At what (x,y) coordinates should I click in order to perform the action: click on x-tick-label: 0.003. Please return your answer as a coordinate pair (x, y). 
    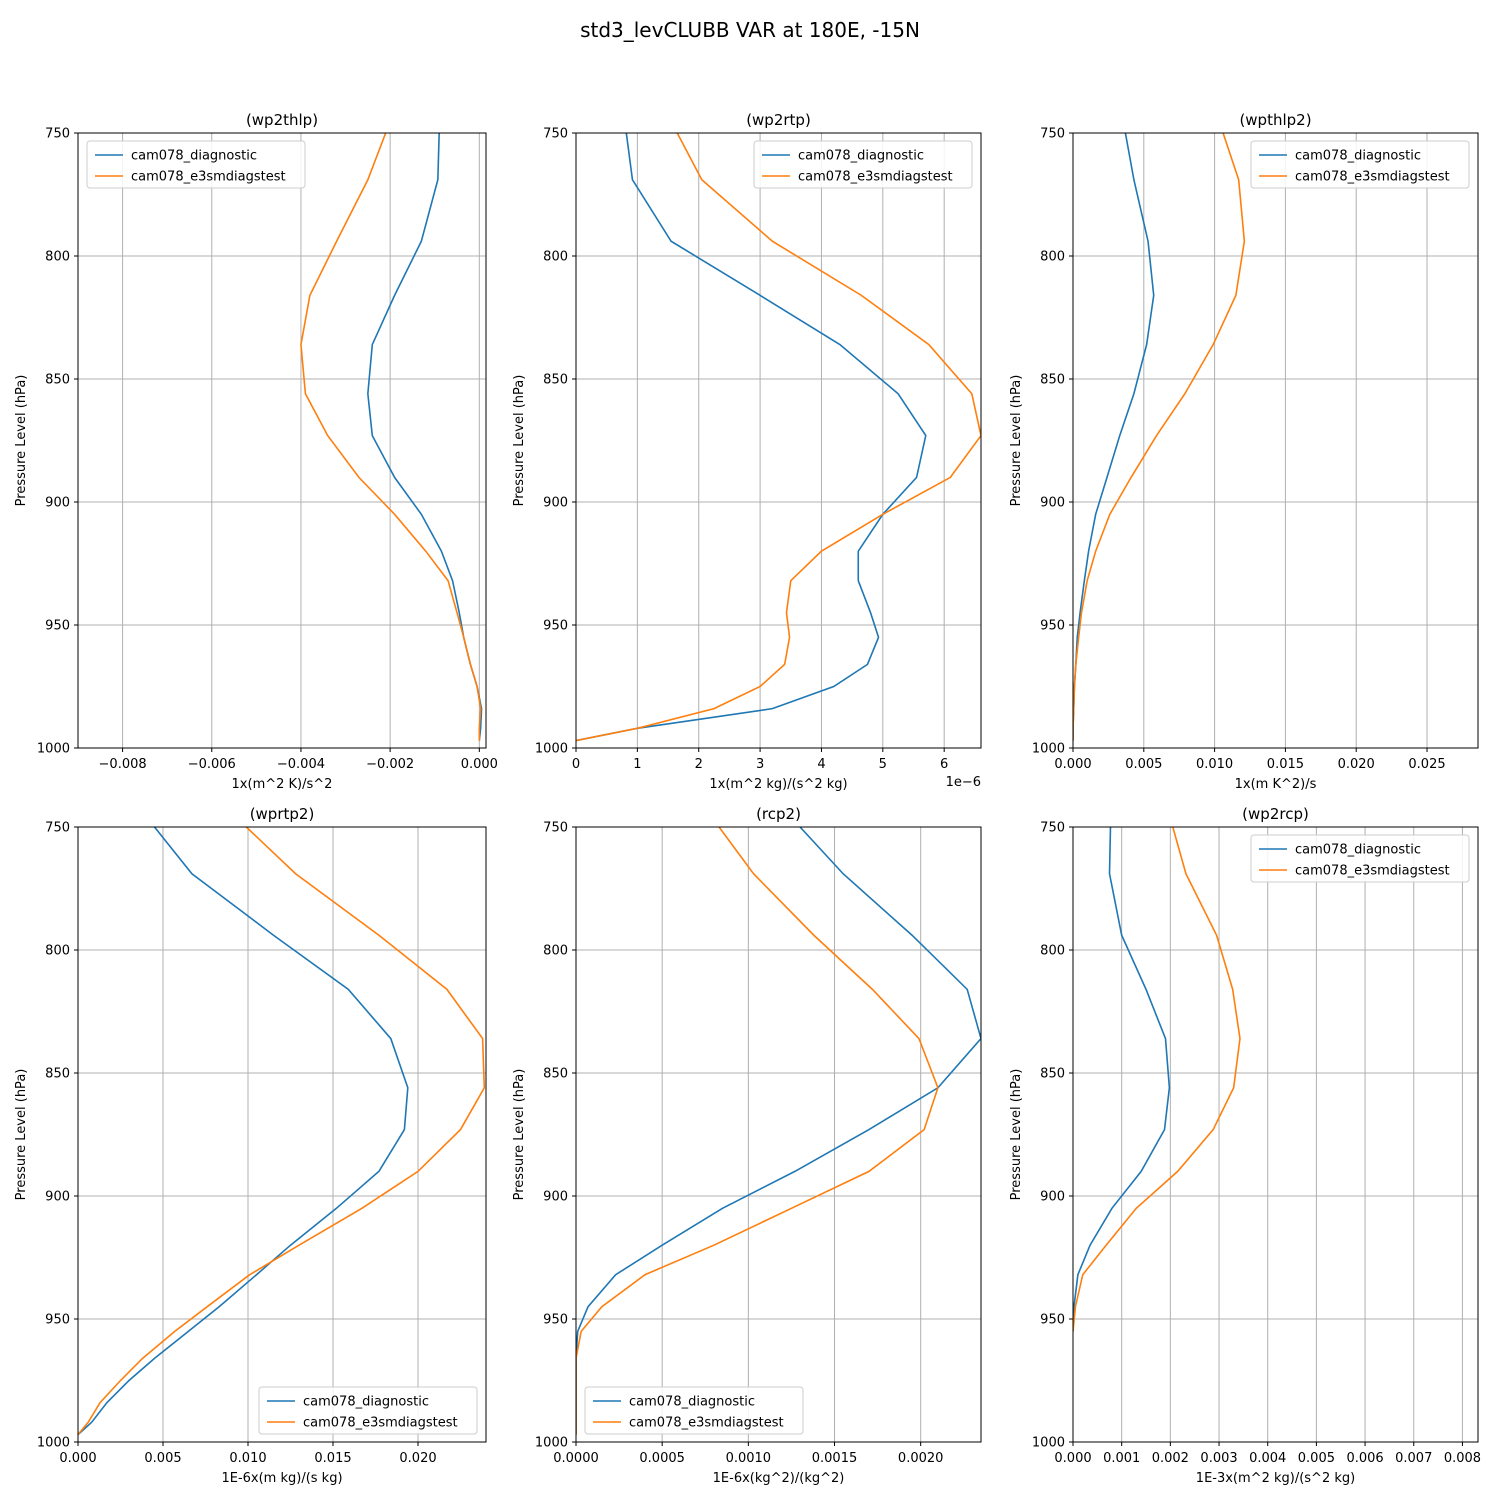
    Looking at the image, I should click on (1218, 1458).